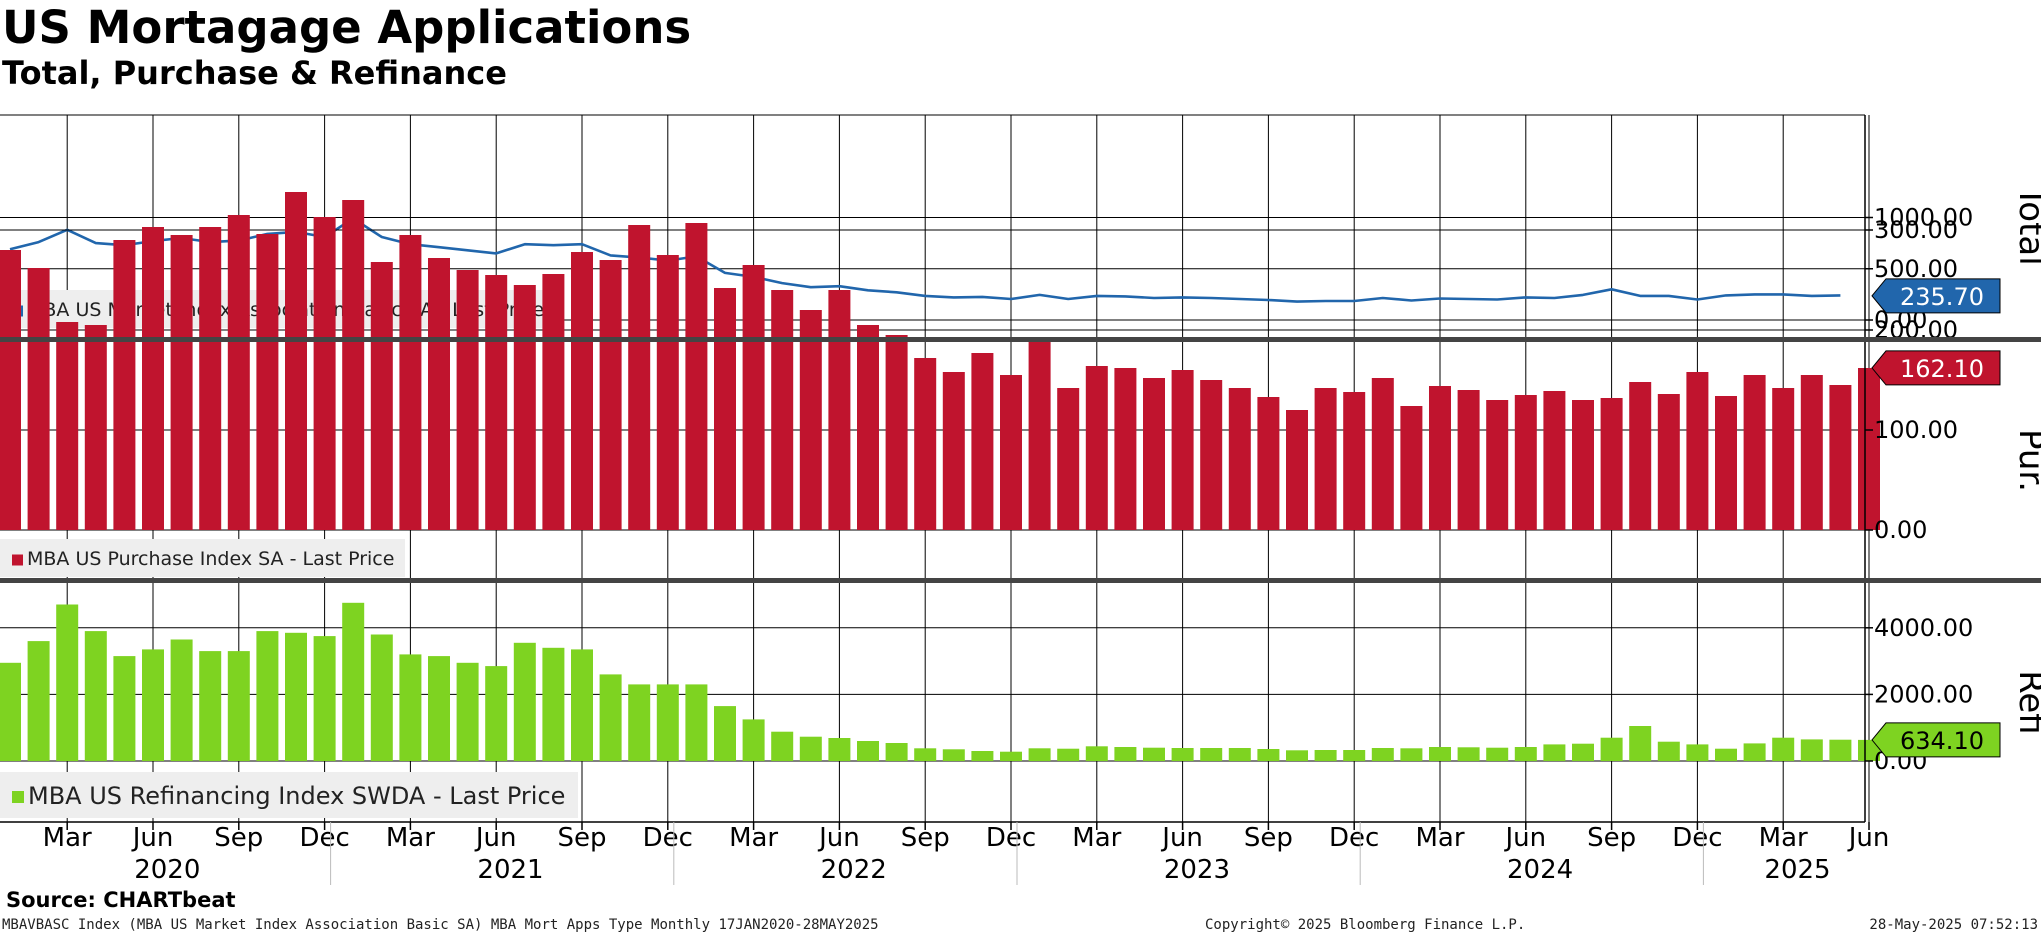  Describe the element at coordinates (121, 900) in the screenshot. I see `source-label: Source: CHARTbeat` at that location.